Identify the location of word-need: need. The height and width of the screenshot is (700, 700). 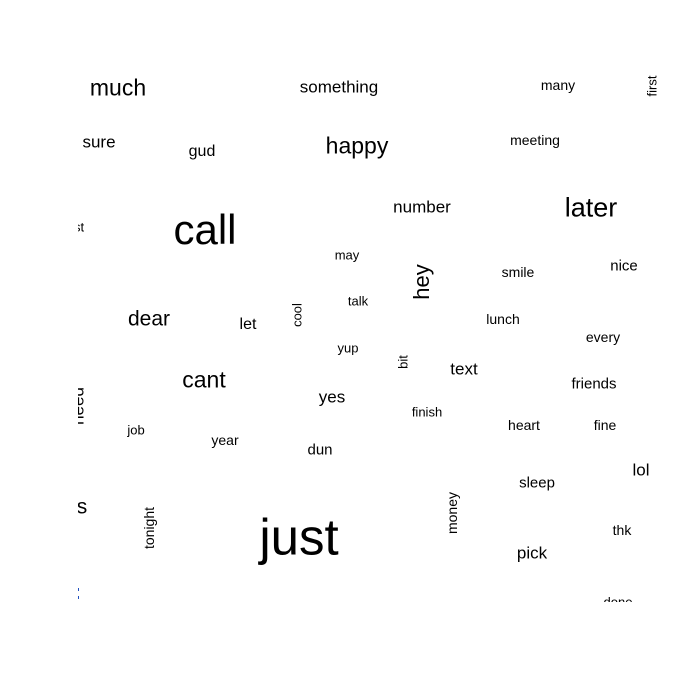
(83, 406).